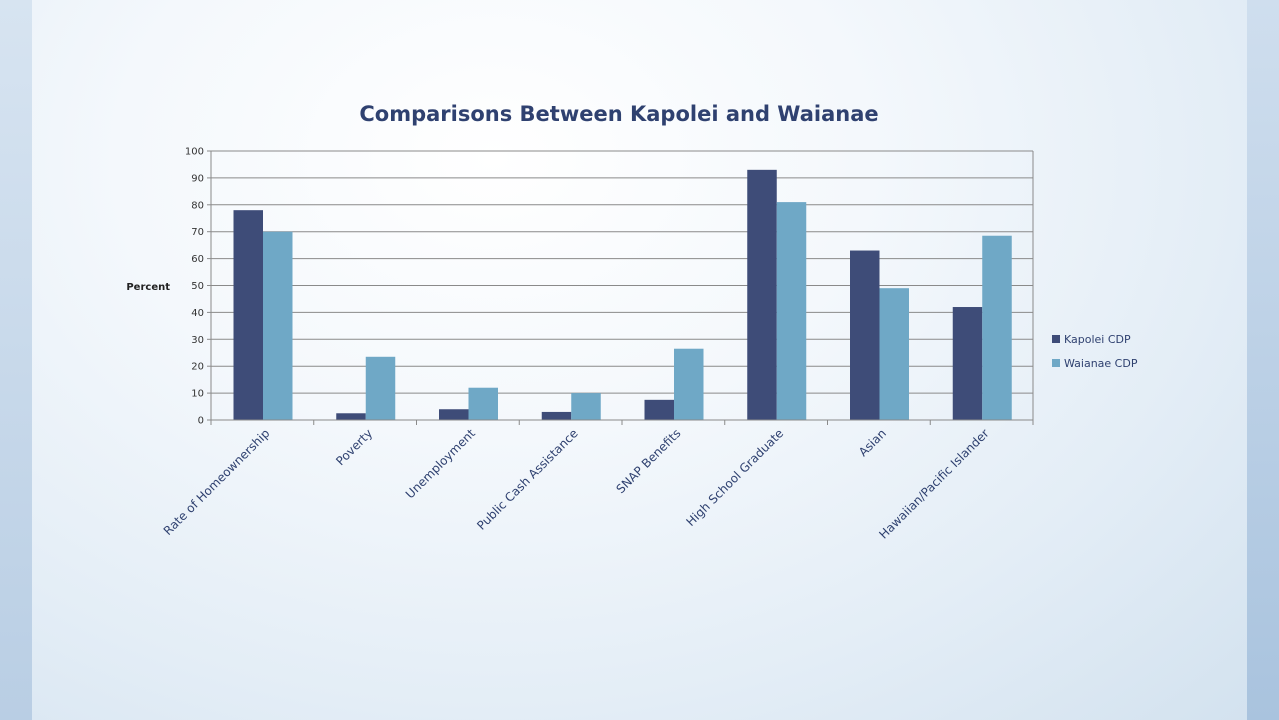 The image size is (1279, 720). I want to click on y-tick-label: 40, so click(197, 313).